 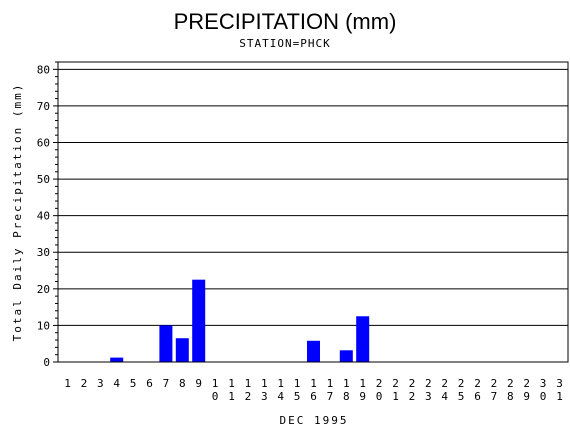 I want to click on chart-subtitle: STATION=PHCK, so click(x=284, y=43).